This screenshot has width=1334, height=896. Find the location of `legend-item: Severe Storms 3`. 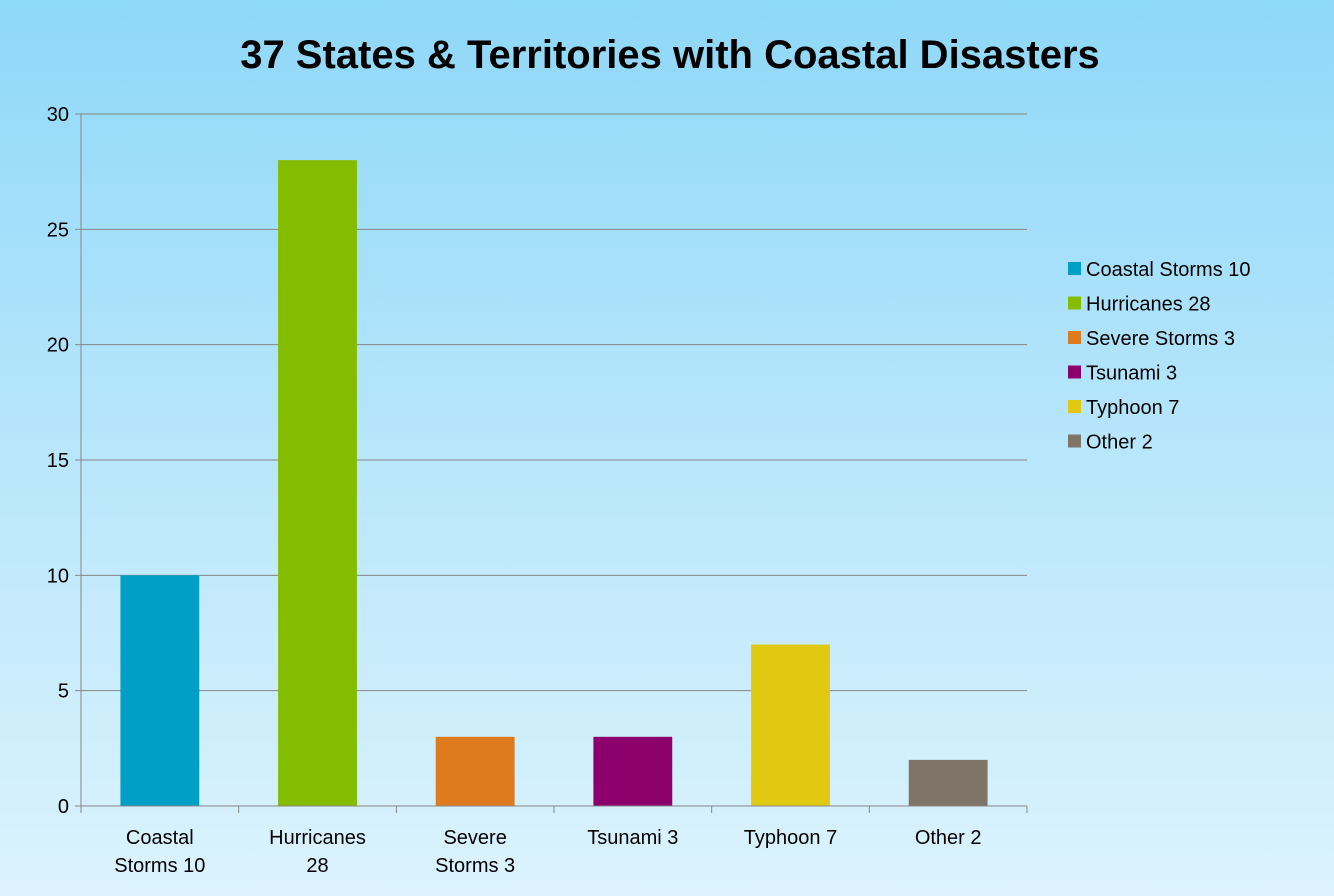

legend-item: Severe Storms 3 is located at coordinates (1151, 339).